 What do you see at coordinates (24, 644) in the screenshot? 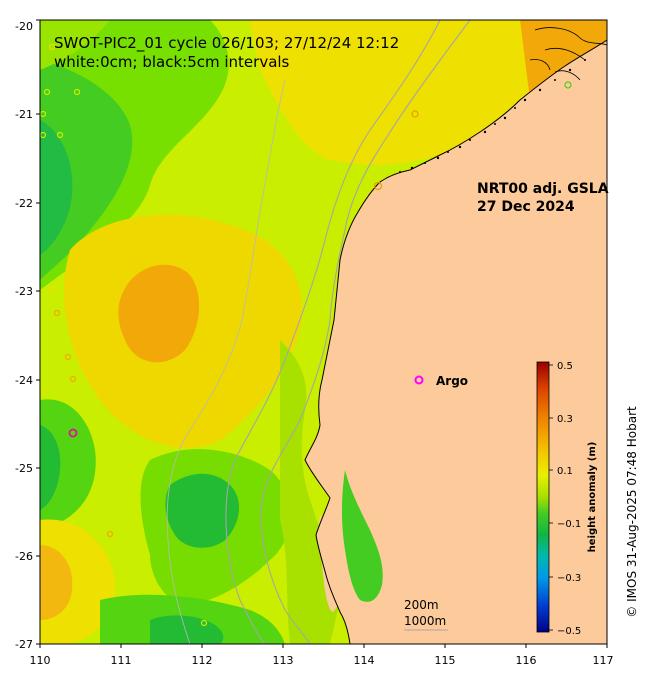
I see `lat-tick-label: -27` at bounding box center [24, 644].